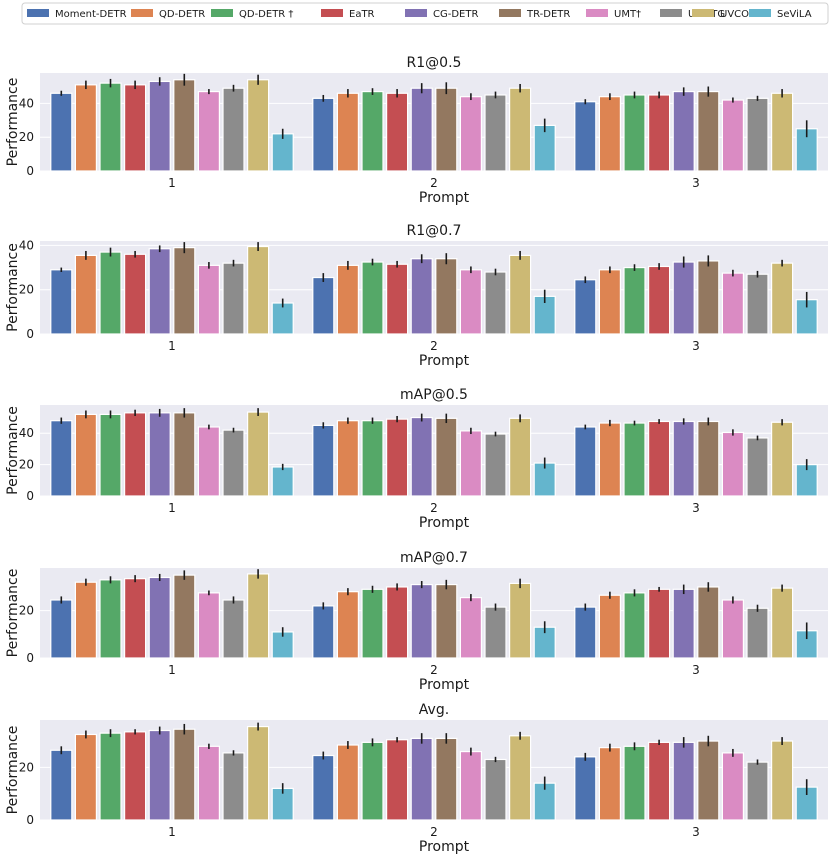 This screenshot has width=831, height=858. I want to click on legend-label: SeViLA, so click(794, 14).